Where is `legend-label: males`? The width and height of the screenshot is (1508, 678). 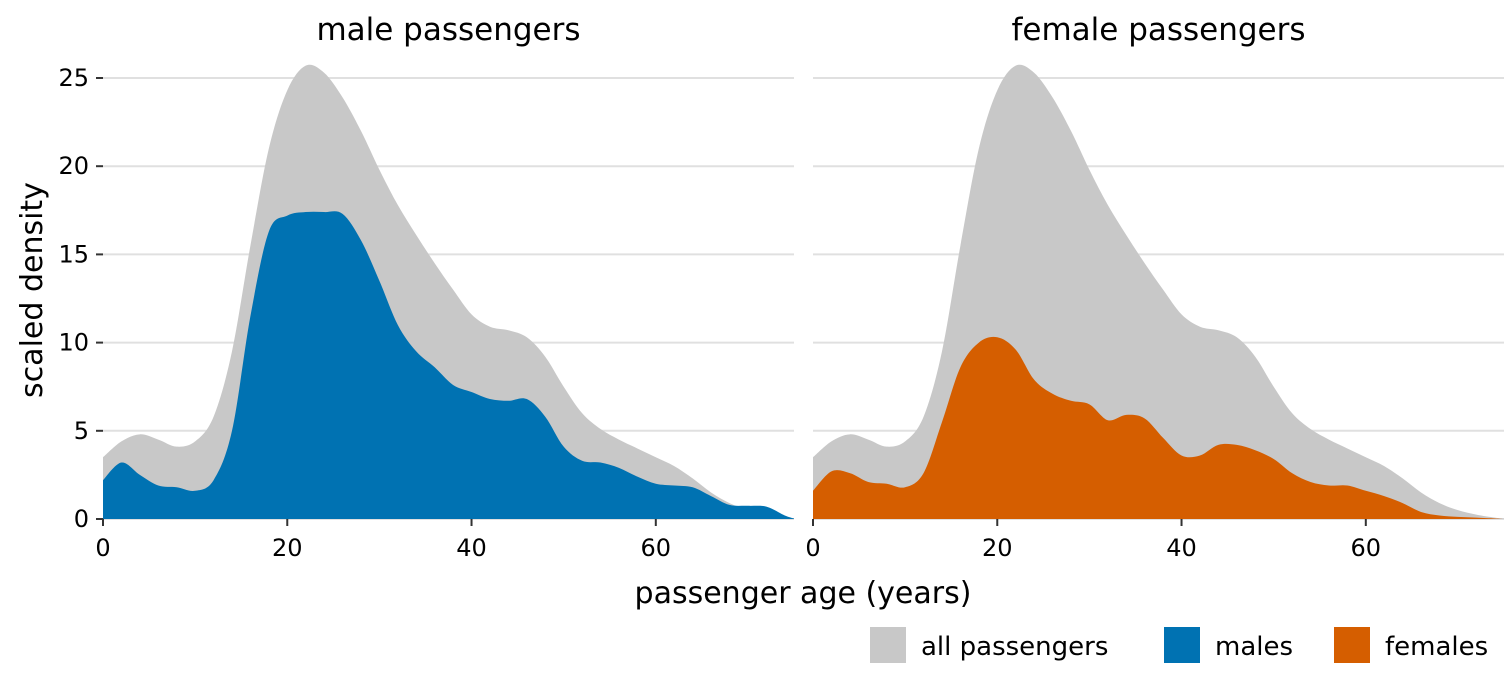
legend-label: males is located at coordinates (1254, 647).